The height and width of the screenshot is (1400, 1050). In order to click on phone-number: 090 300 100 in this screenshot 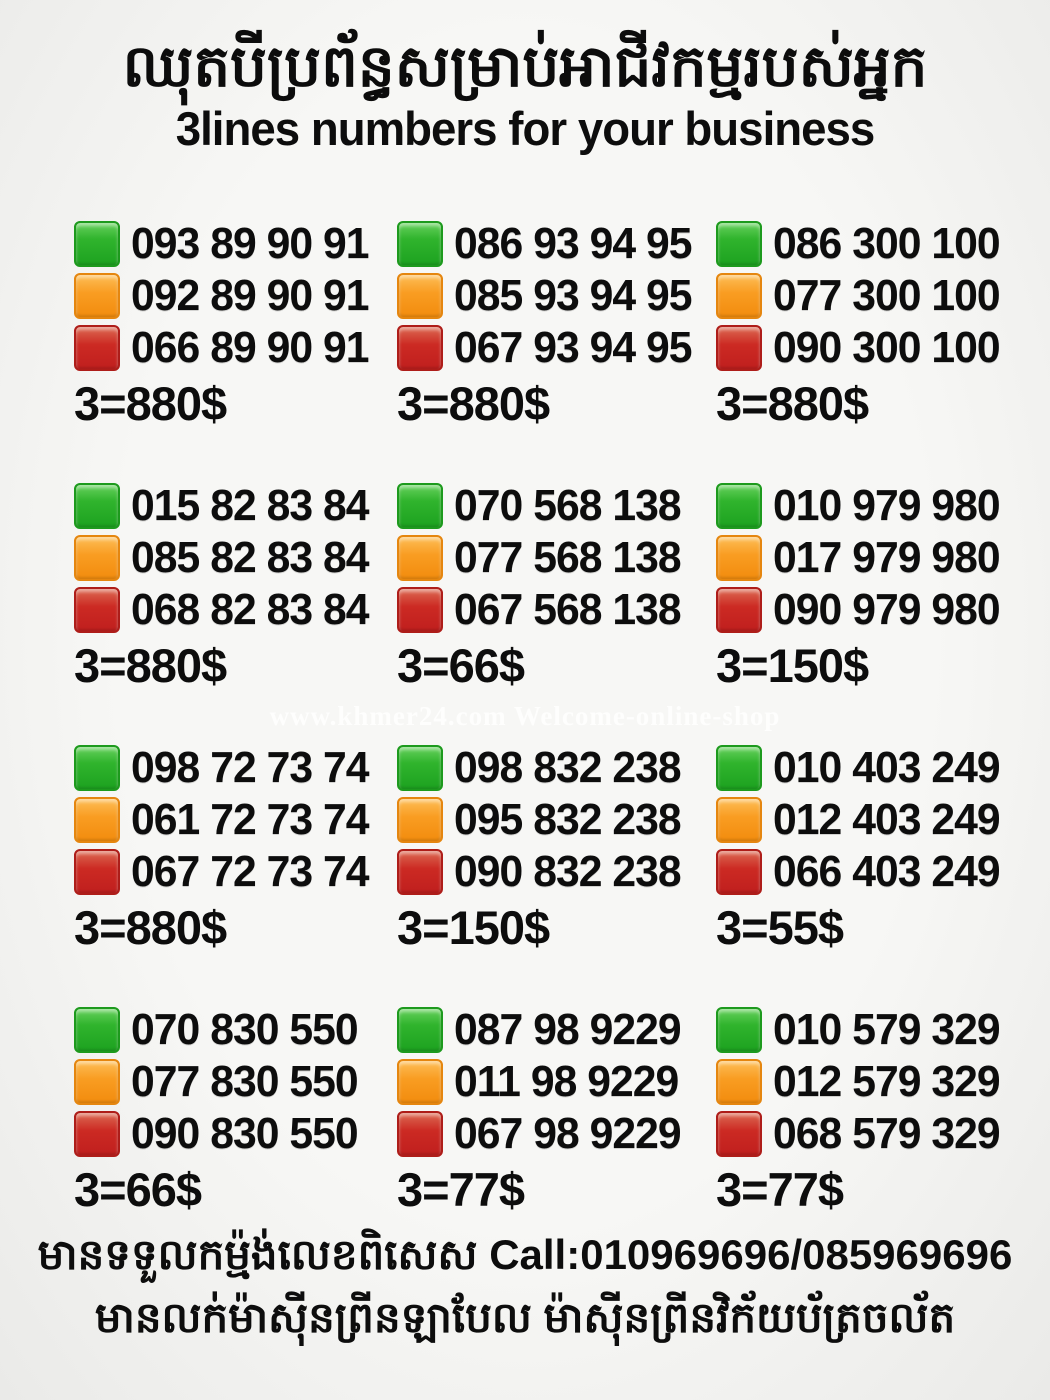, I will do `click(887, 347)`.